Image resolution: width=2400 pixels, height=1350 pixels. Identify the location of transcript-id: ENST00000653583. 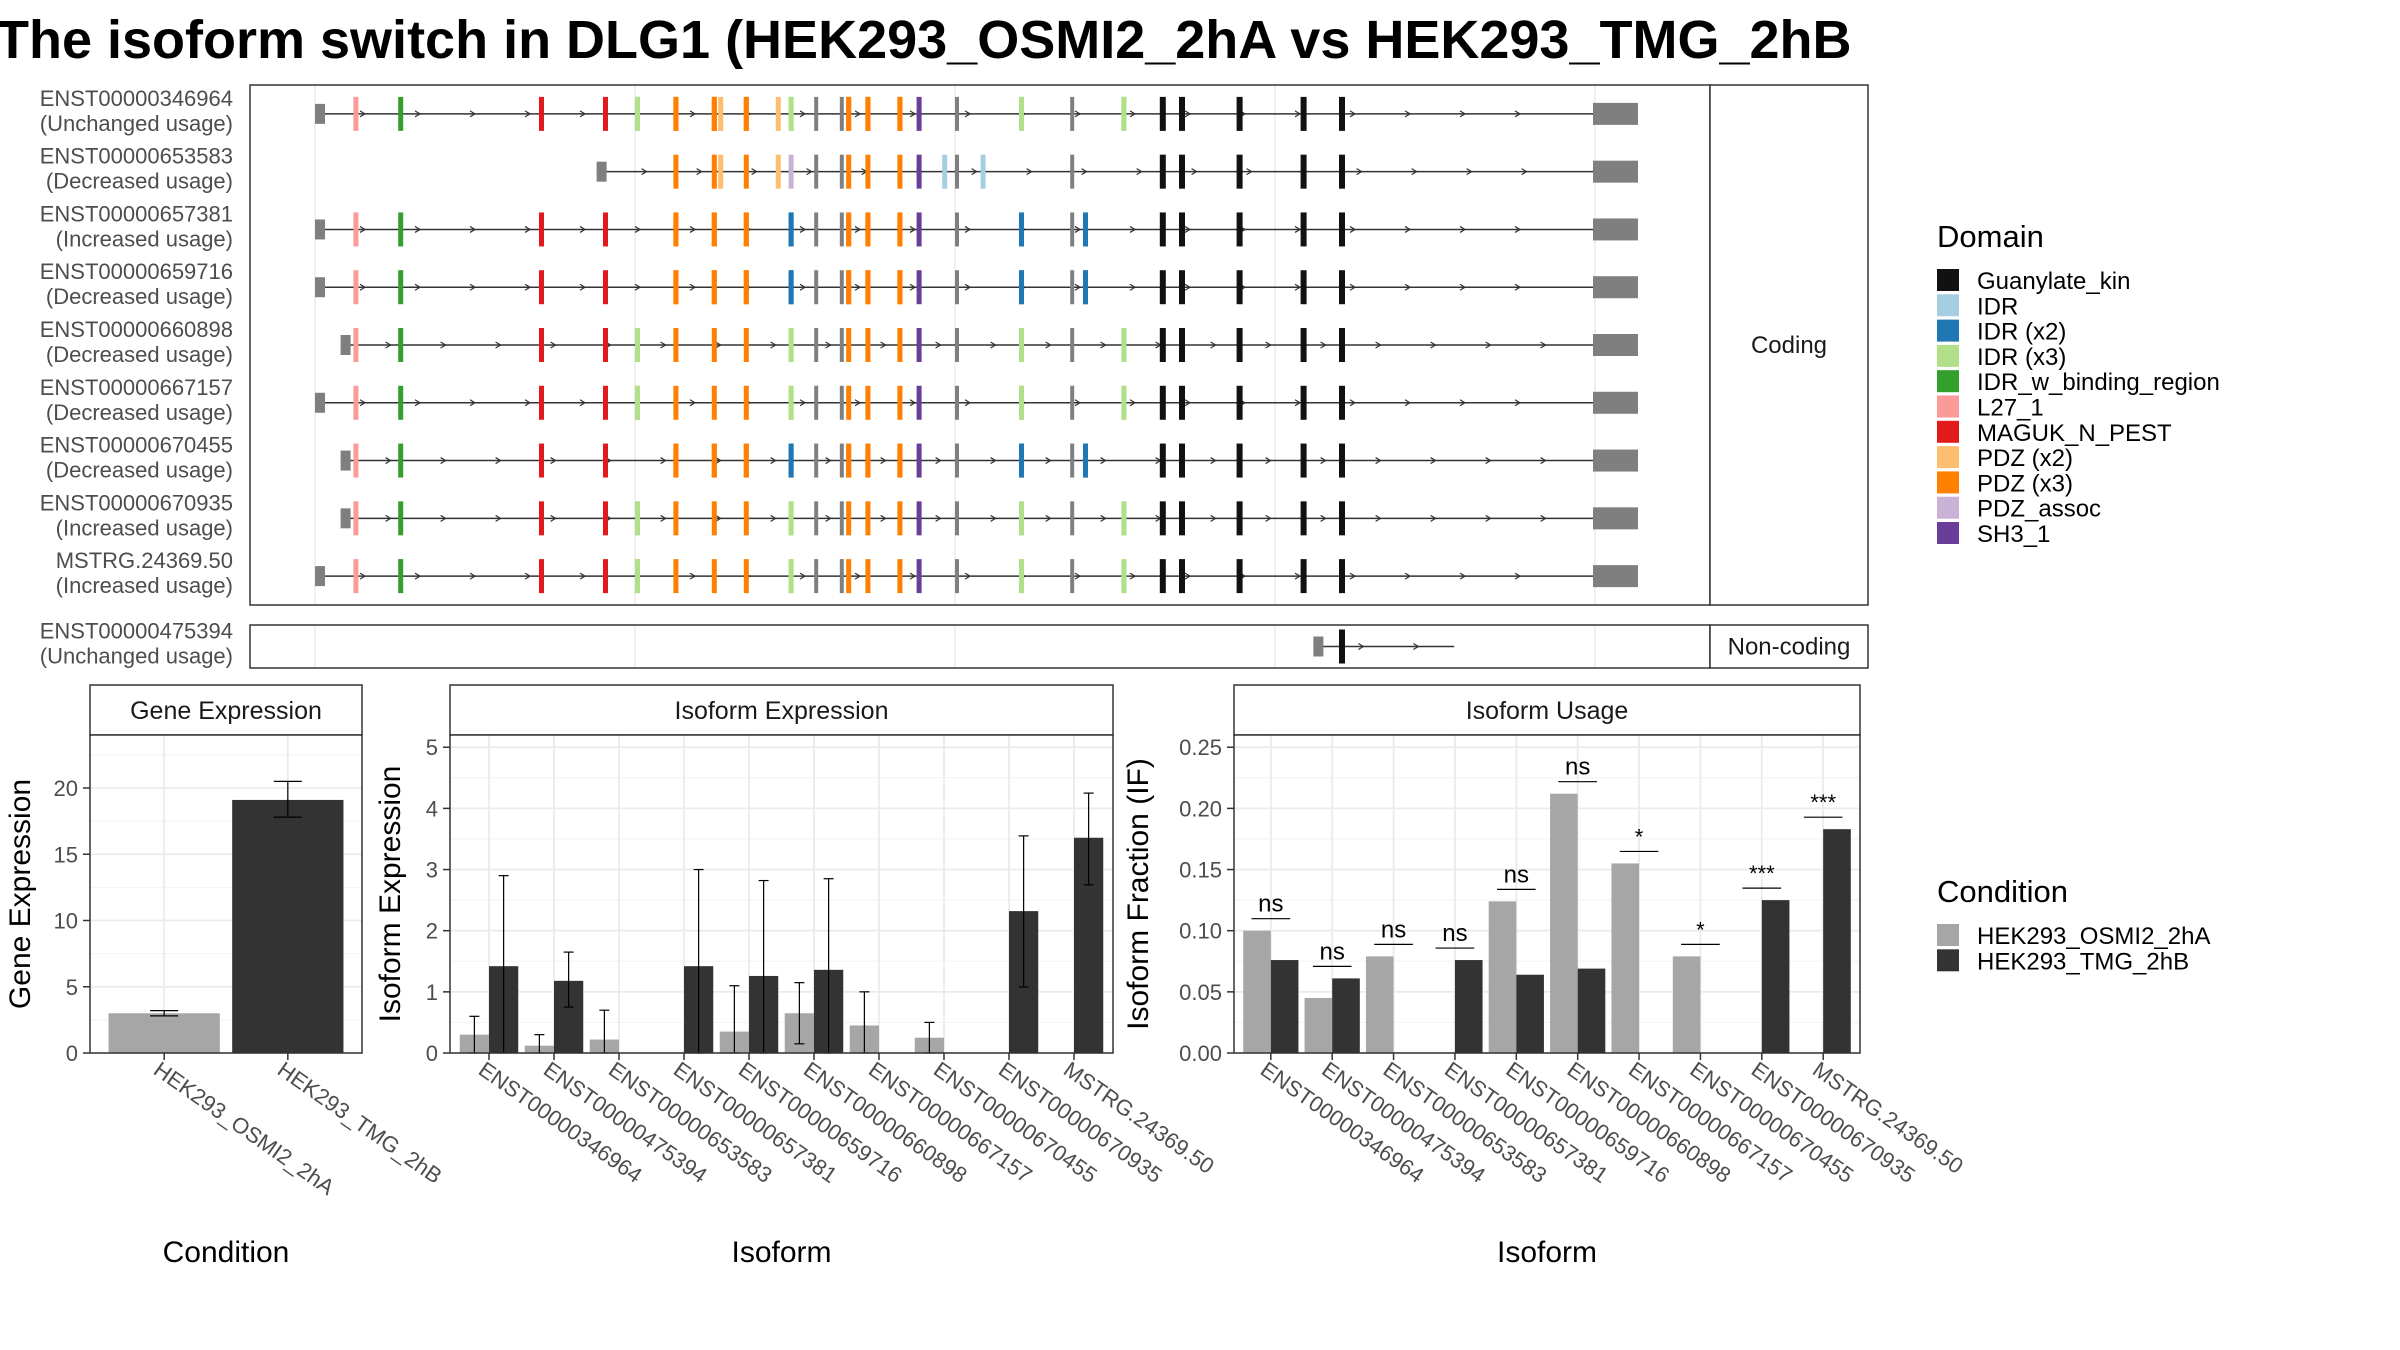
(136, 156).